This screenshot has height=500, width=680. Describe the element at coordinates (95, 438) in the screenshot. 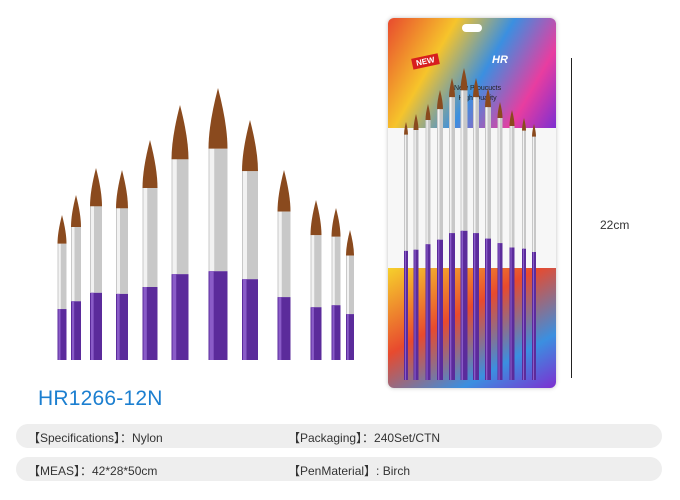

I see `spec-specifications: 【Specifications】：Nylon` at that location.